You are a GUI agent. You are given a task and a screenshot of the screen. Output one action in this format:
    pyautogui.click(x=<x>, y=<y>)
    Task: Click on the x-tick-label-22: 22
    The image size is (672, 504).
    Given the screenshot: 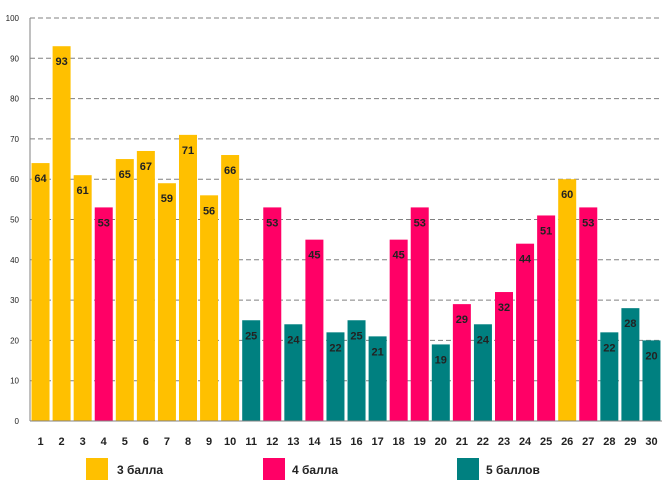 What is the action you would take?
    pyautogui.click(x=483, y=442)
    